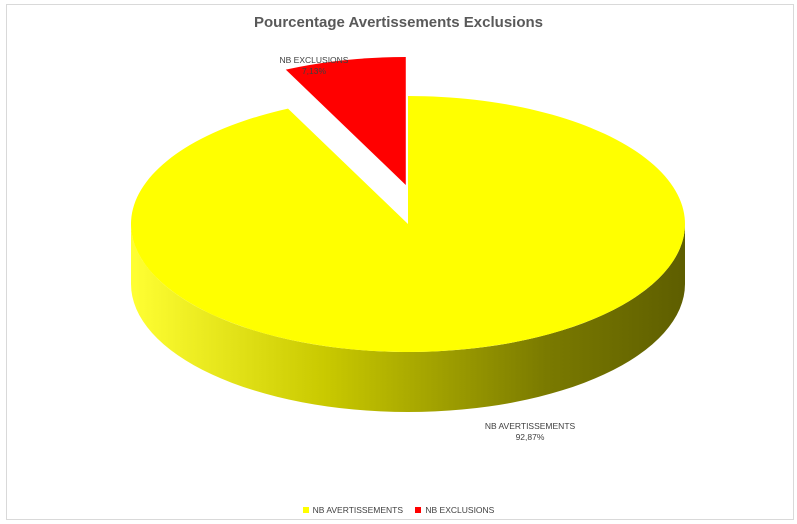  Describe the element at coordinates (345, 120) in the screenshot. I see `slice-exclusions` at that location.